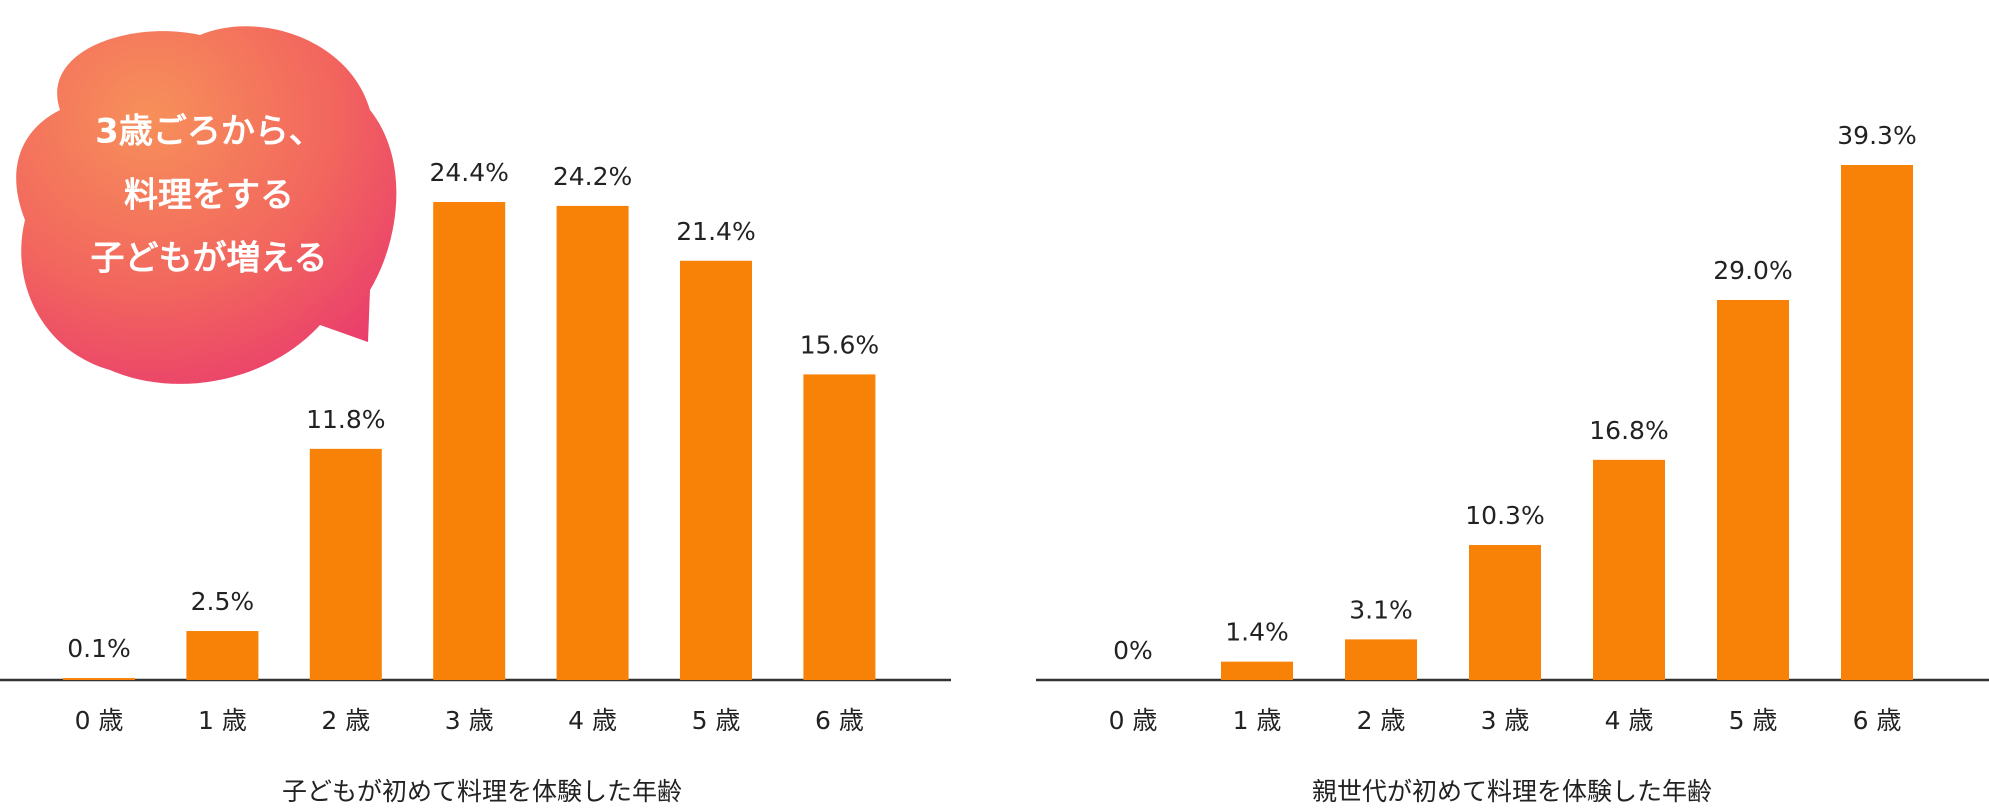 This screenshot has height=808, width=1989. Describe the element at coordinates (209, 196) in the screenshot. I see `annotation-line: 料理をする` at that location.